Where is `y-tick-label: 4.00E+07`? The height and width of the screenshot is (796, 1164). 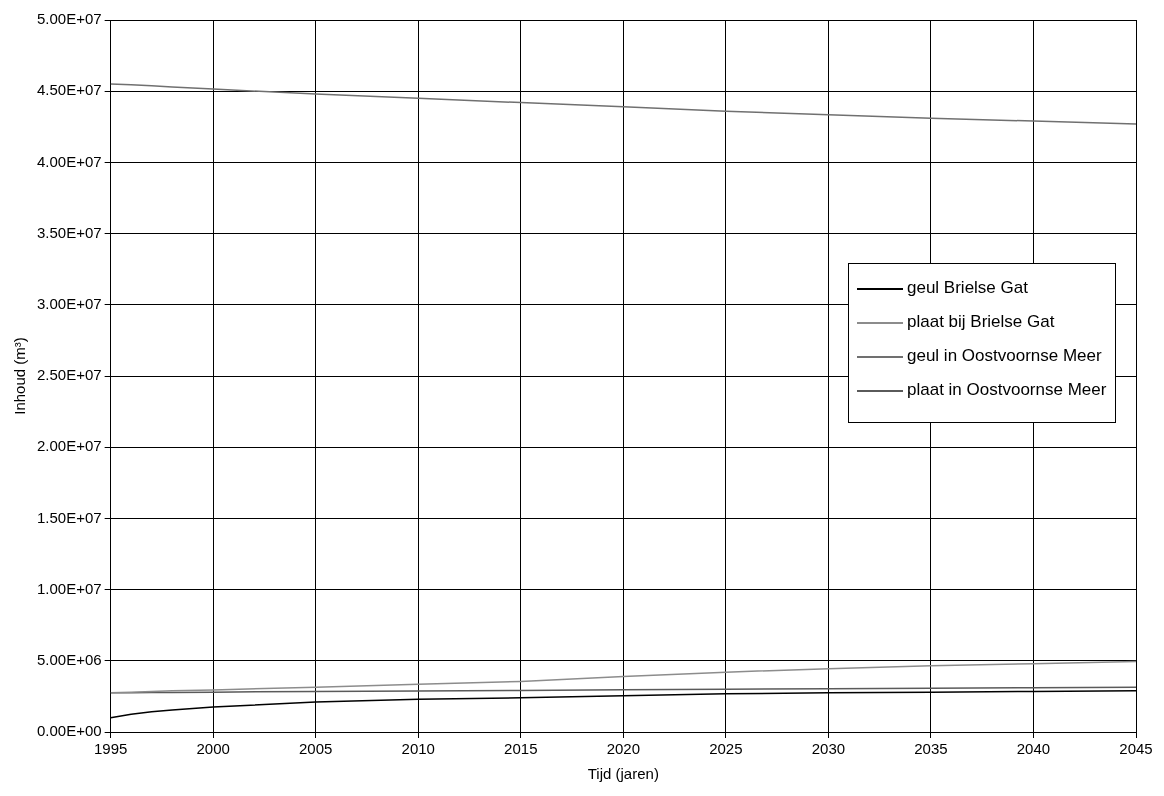 y-tick-label: 4.00E+07 is located at coordinates (69, 161).